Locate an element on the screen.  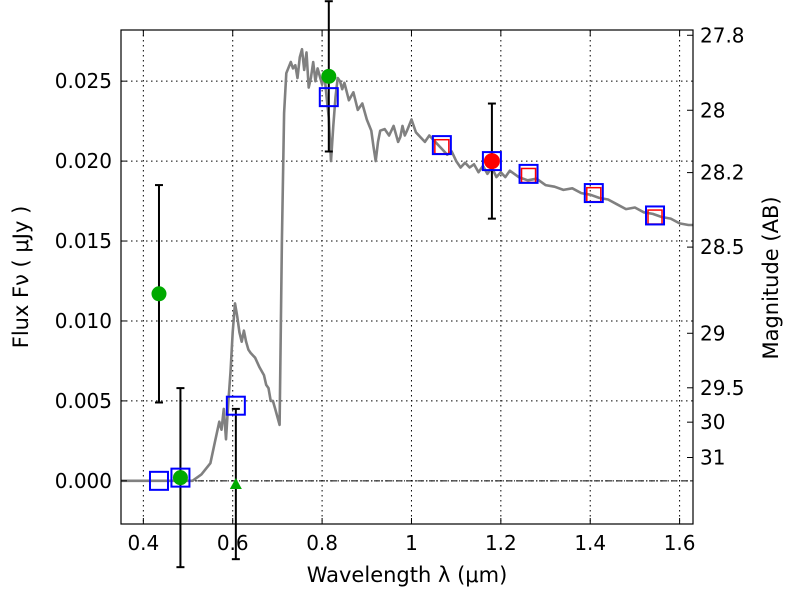
x-tick-label: 1.4 is located at coordinates (590, 543).